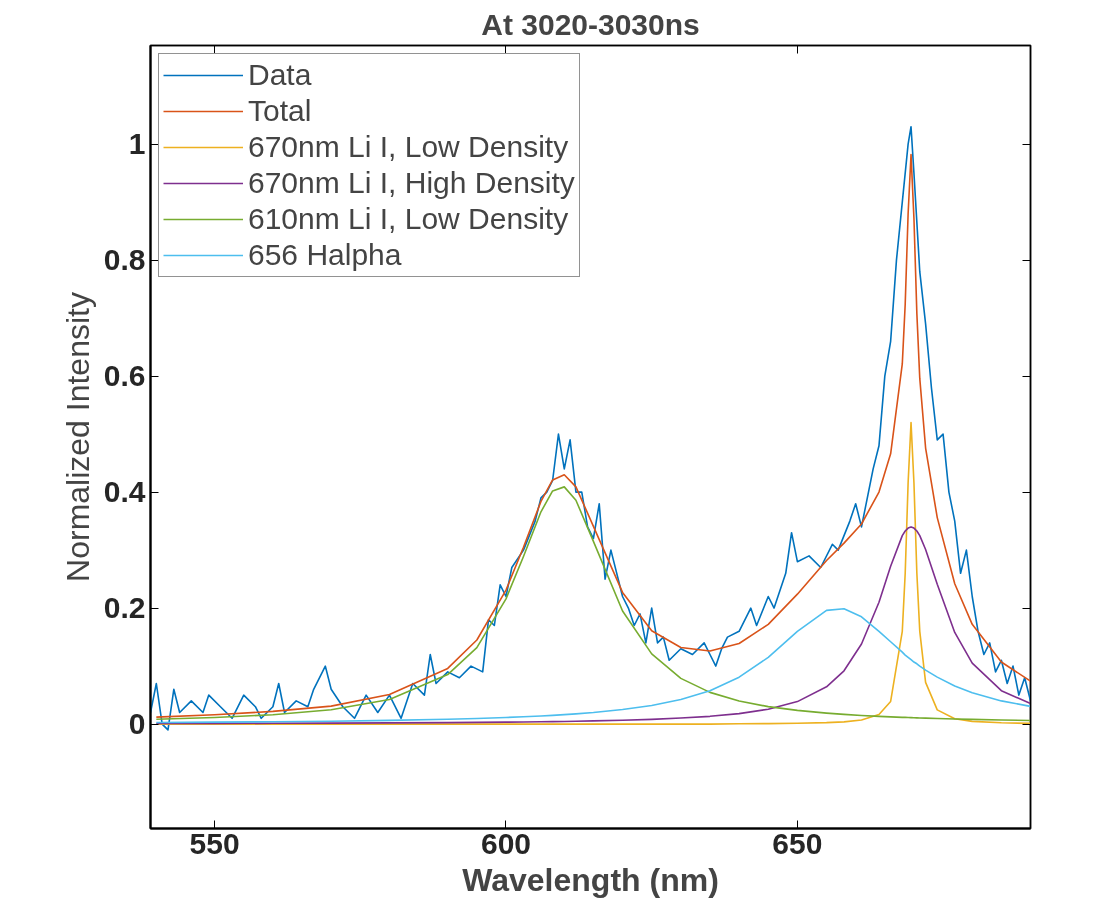  What do you see at coordinates (408, 147) in the screenshot?
I see `legend-label: 670nm Li I, Low Density` at bounding box center [408, 147].